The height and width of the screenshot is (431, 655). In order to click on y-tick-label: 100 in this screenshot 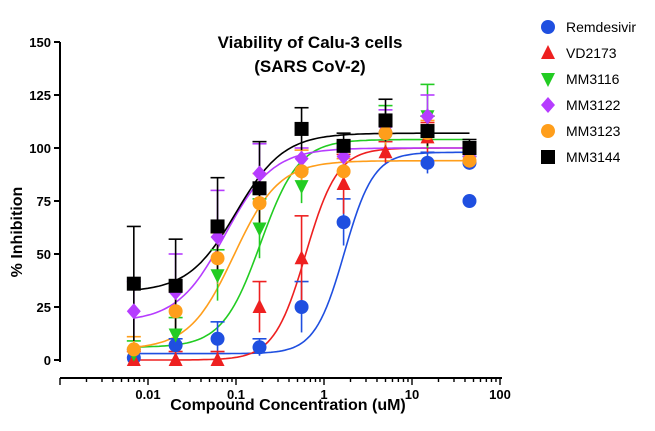, I will do `click(40, 148)`.